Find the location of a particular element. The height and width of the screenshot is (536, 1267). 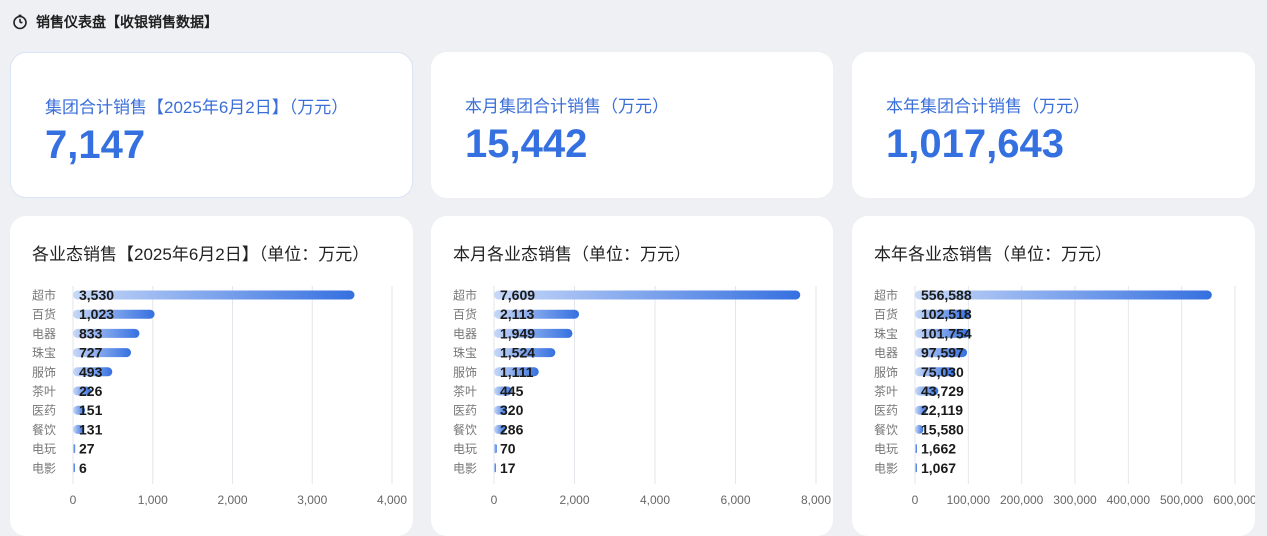

value-label: 131 is located at coordinates (91, 429).